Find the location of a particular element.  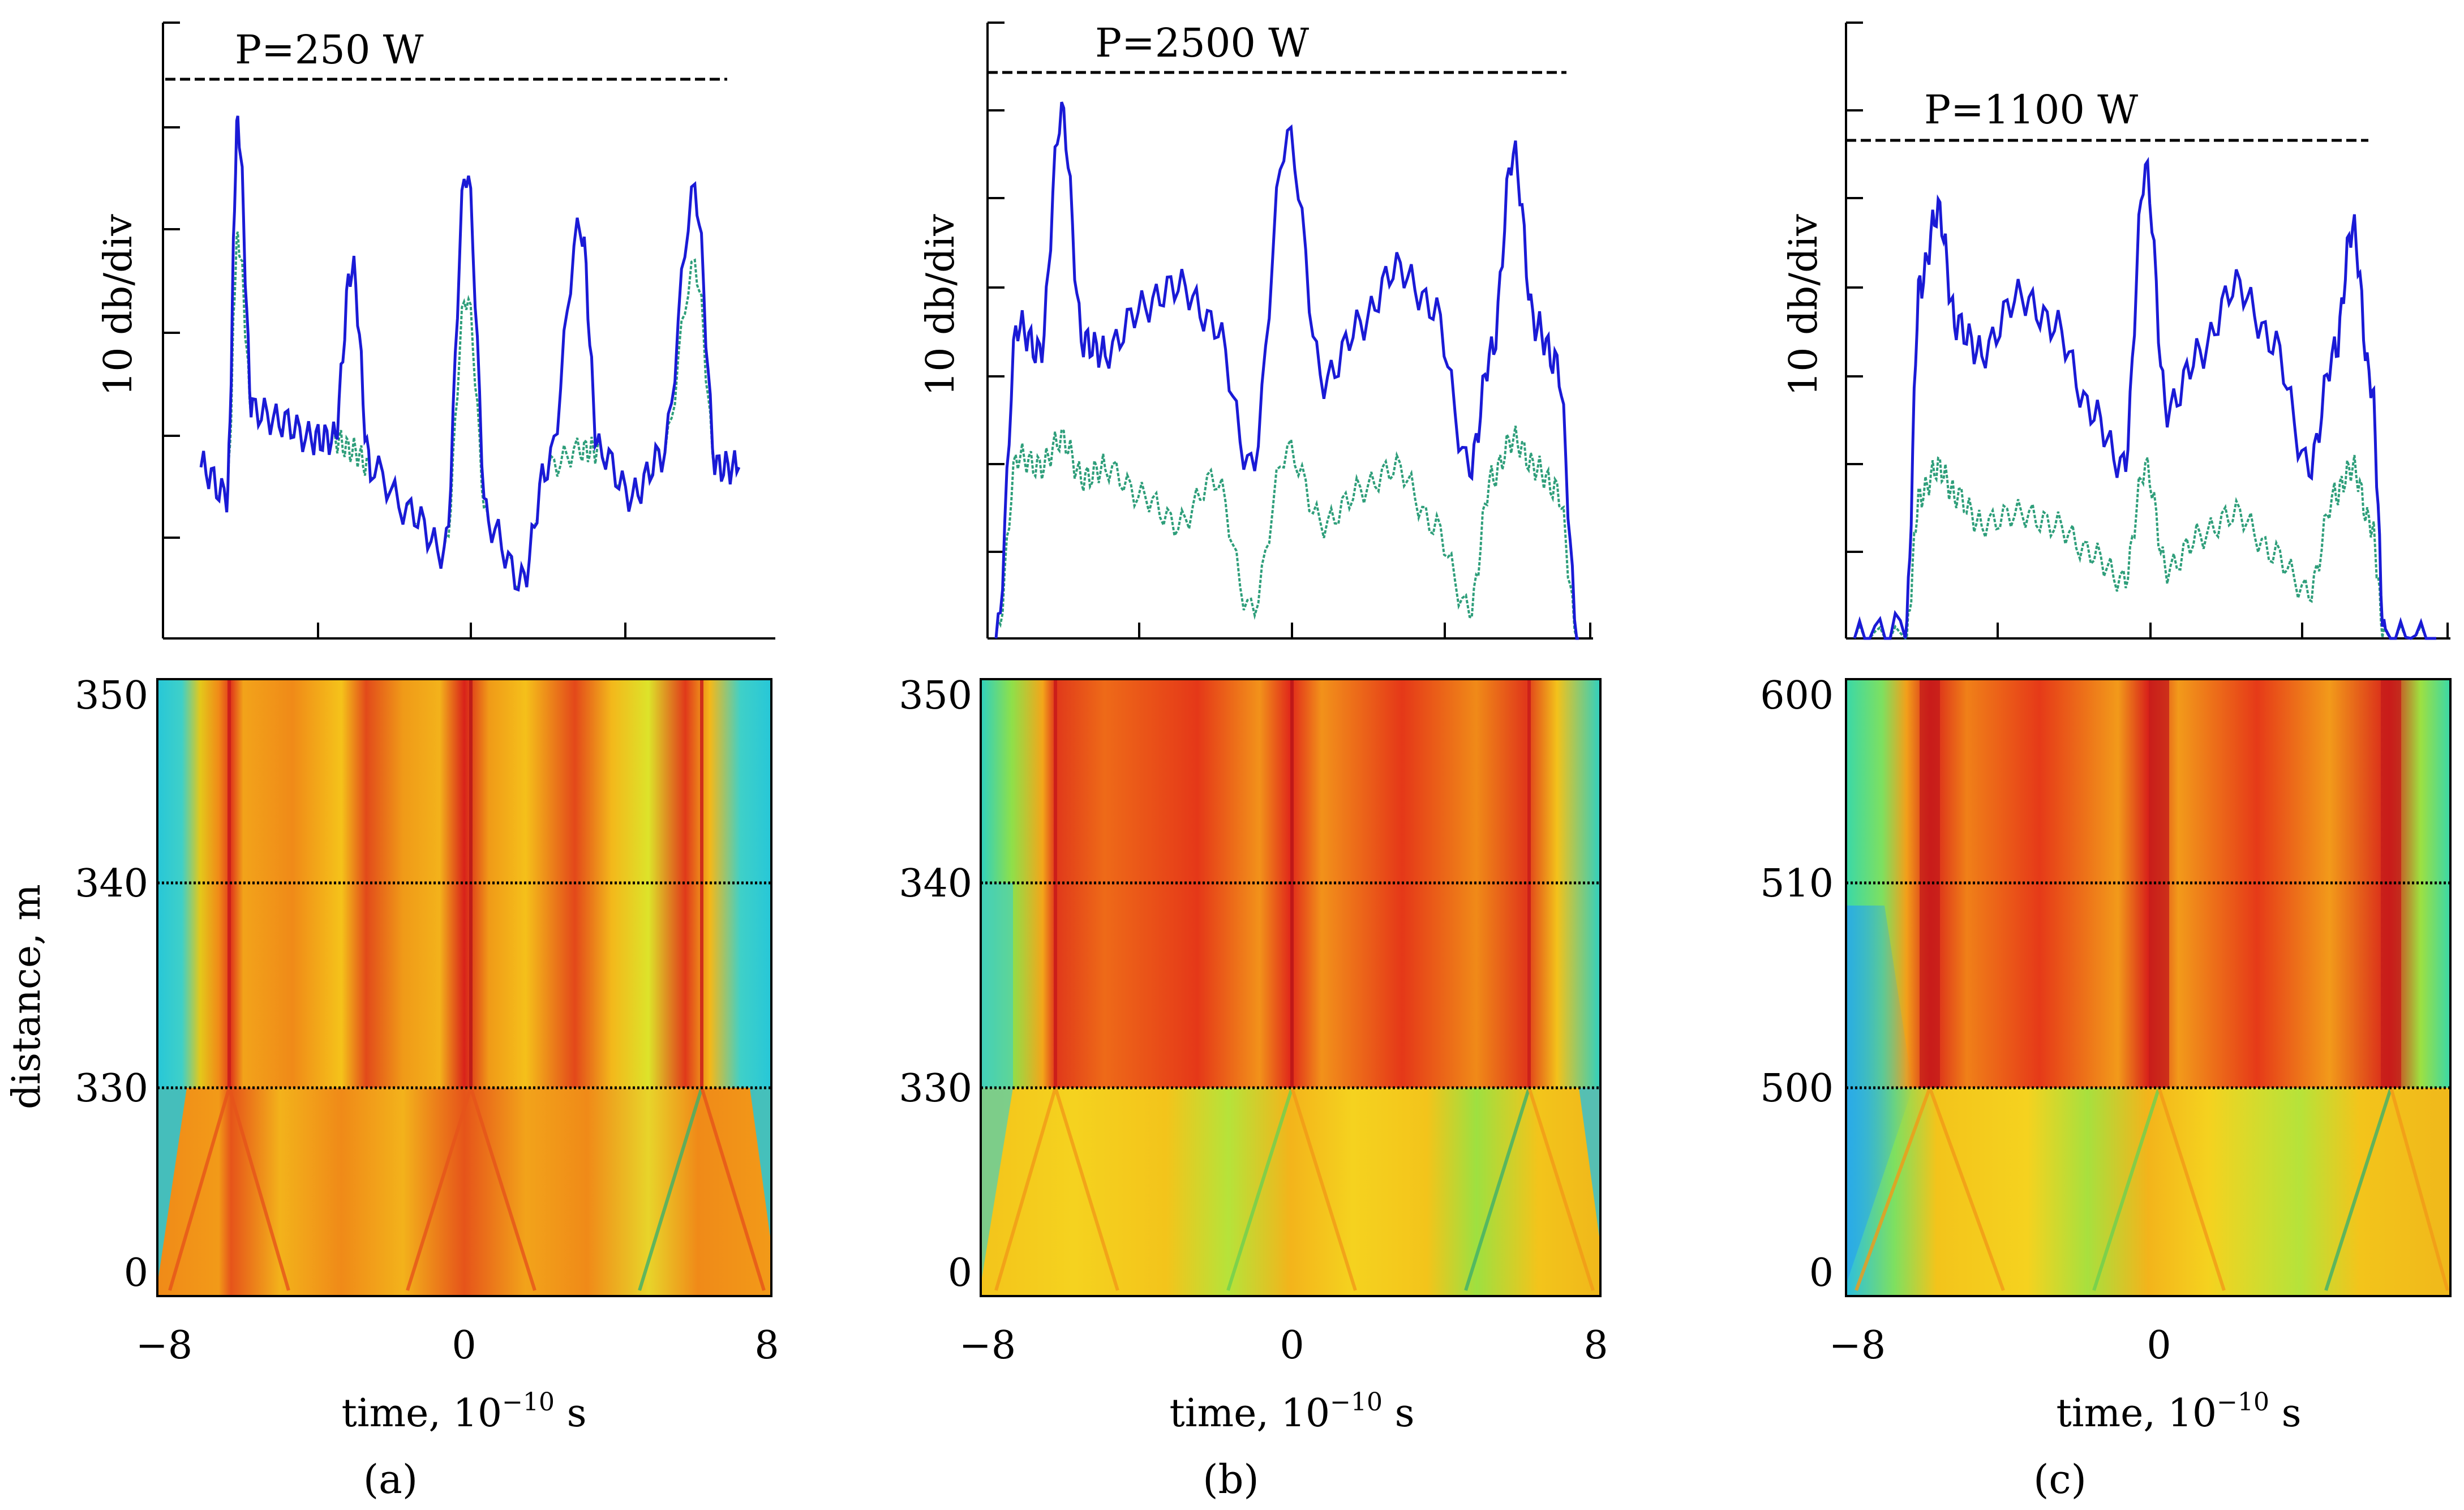

panel-b-ytick-0: 0 is located at coordinates (960, 1273).